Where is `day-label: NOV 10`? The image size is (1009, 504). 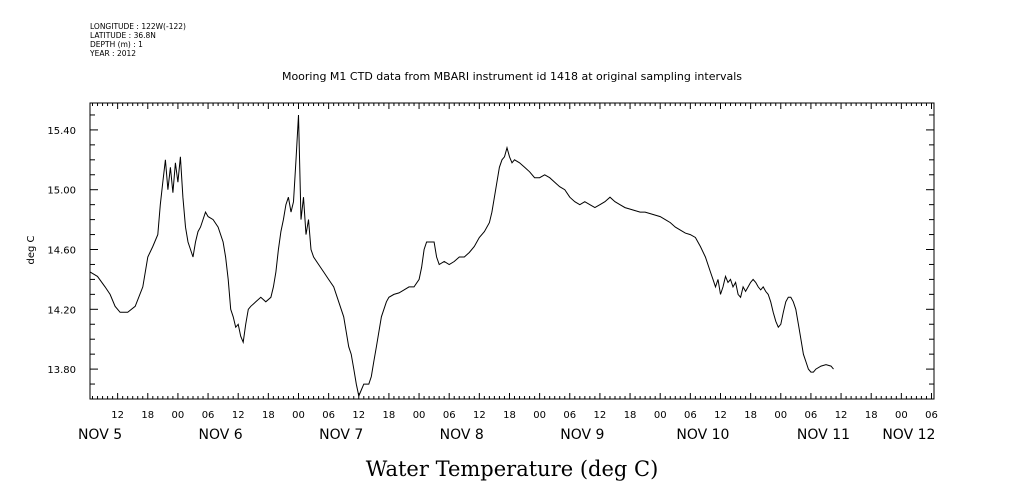 day-label: NOV 10 is located at coordinates (702, 435).